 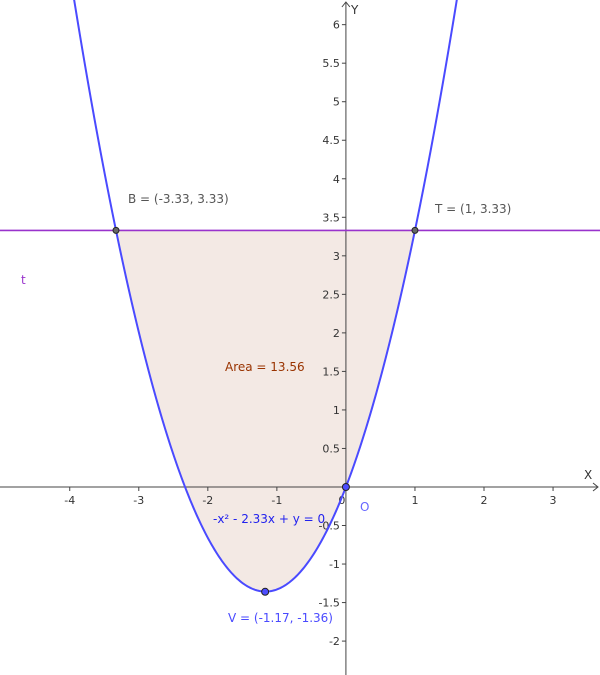 What do you see at coordinates (280, 618) in the screenshot?
I see `point-v-label: V = (-1.17, -1.36)` at bounding box center [280, 618].